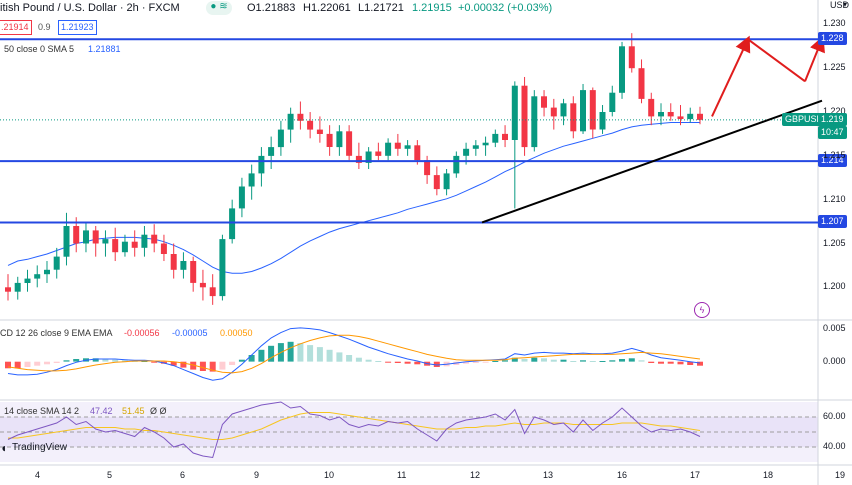  I want to click on rsi-legend: 14 close SMA 14 2, so click(42, 411).